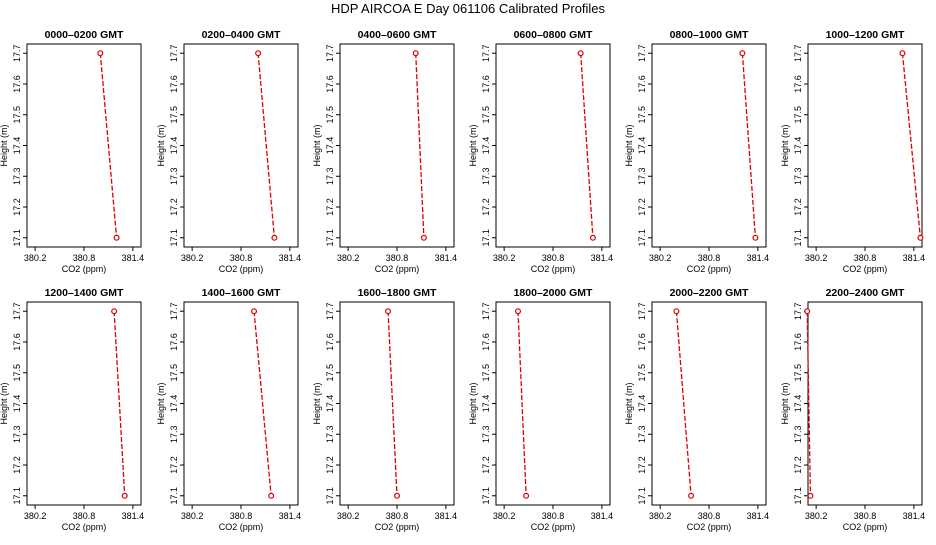  Describe the element at coordinates (486, 207) in the screenshot. I see `panel-4-y-tick-label: 17.2` at that location.